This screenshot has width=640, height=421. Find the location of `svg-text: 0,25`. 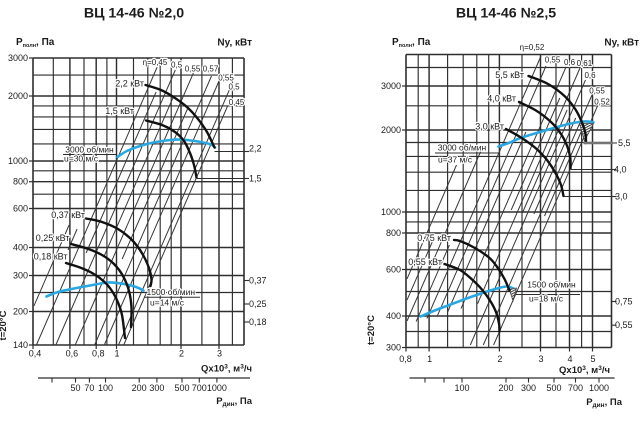

svg-text: 0,25 is located at coordinates (258, 304).